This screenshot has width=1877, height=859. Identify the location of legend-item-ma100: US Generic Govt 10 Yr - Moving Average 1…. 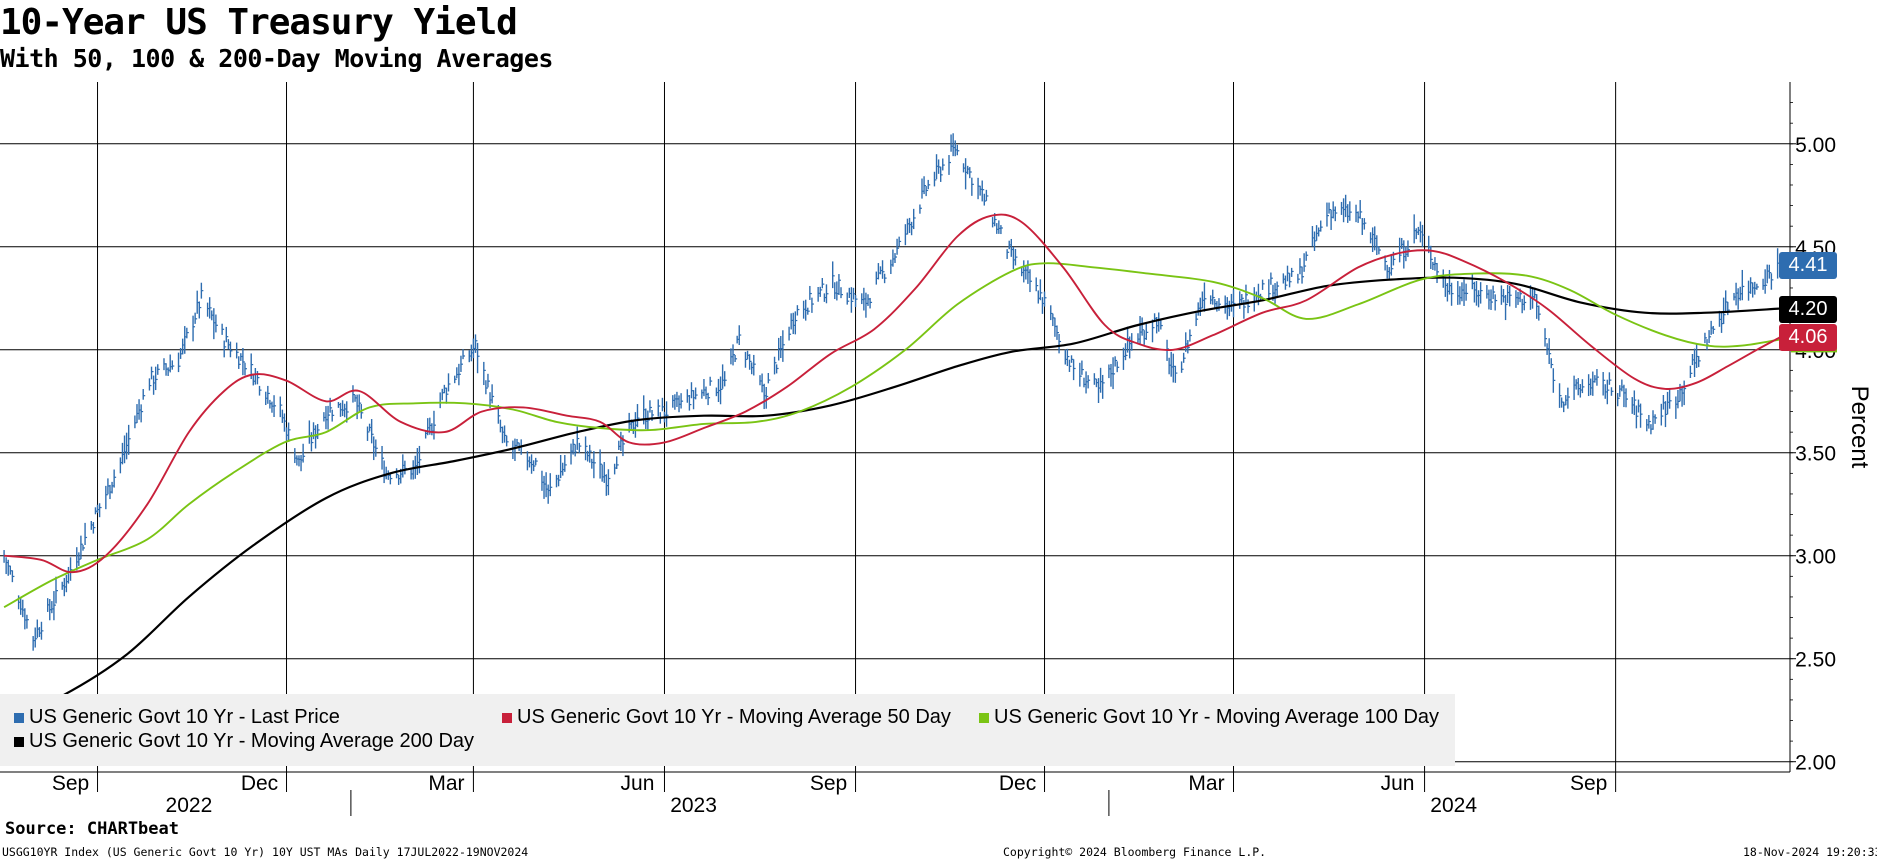
(1209, 717).